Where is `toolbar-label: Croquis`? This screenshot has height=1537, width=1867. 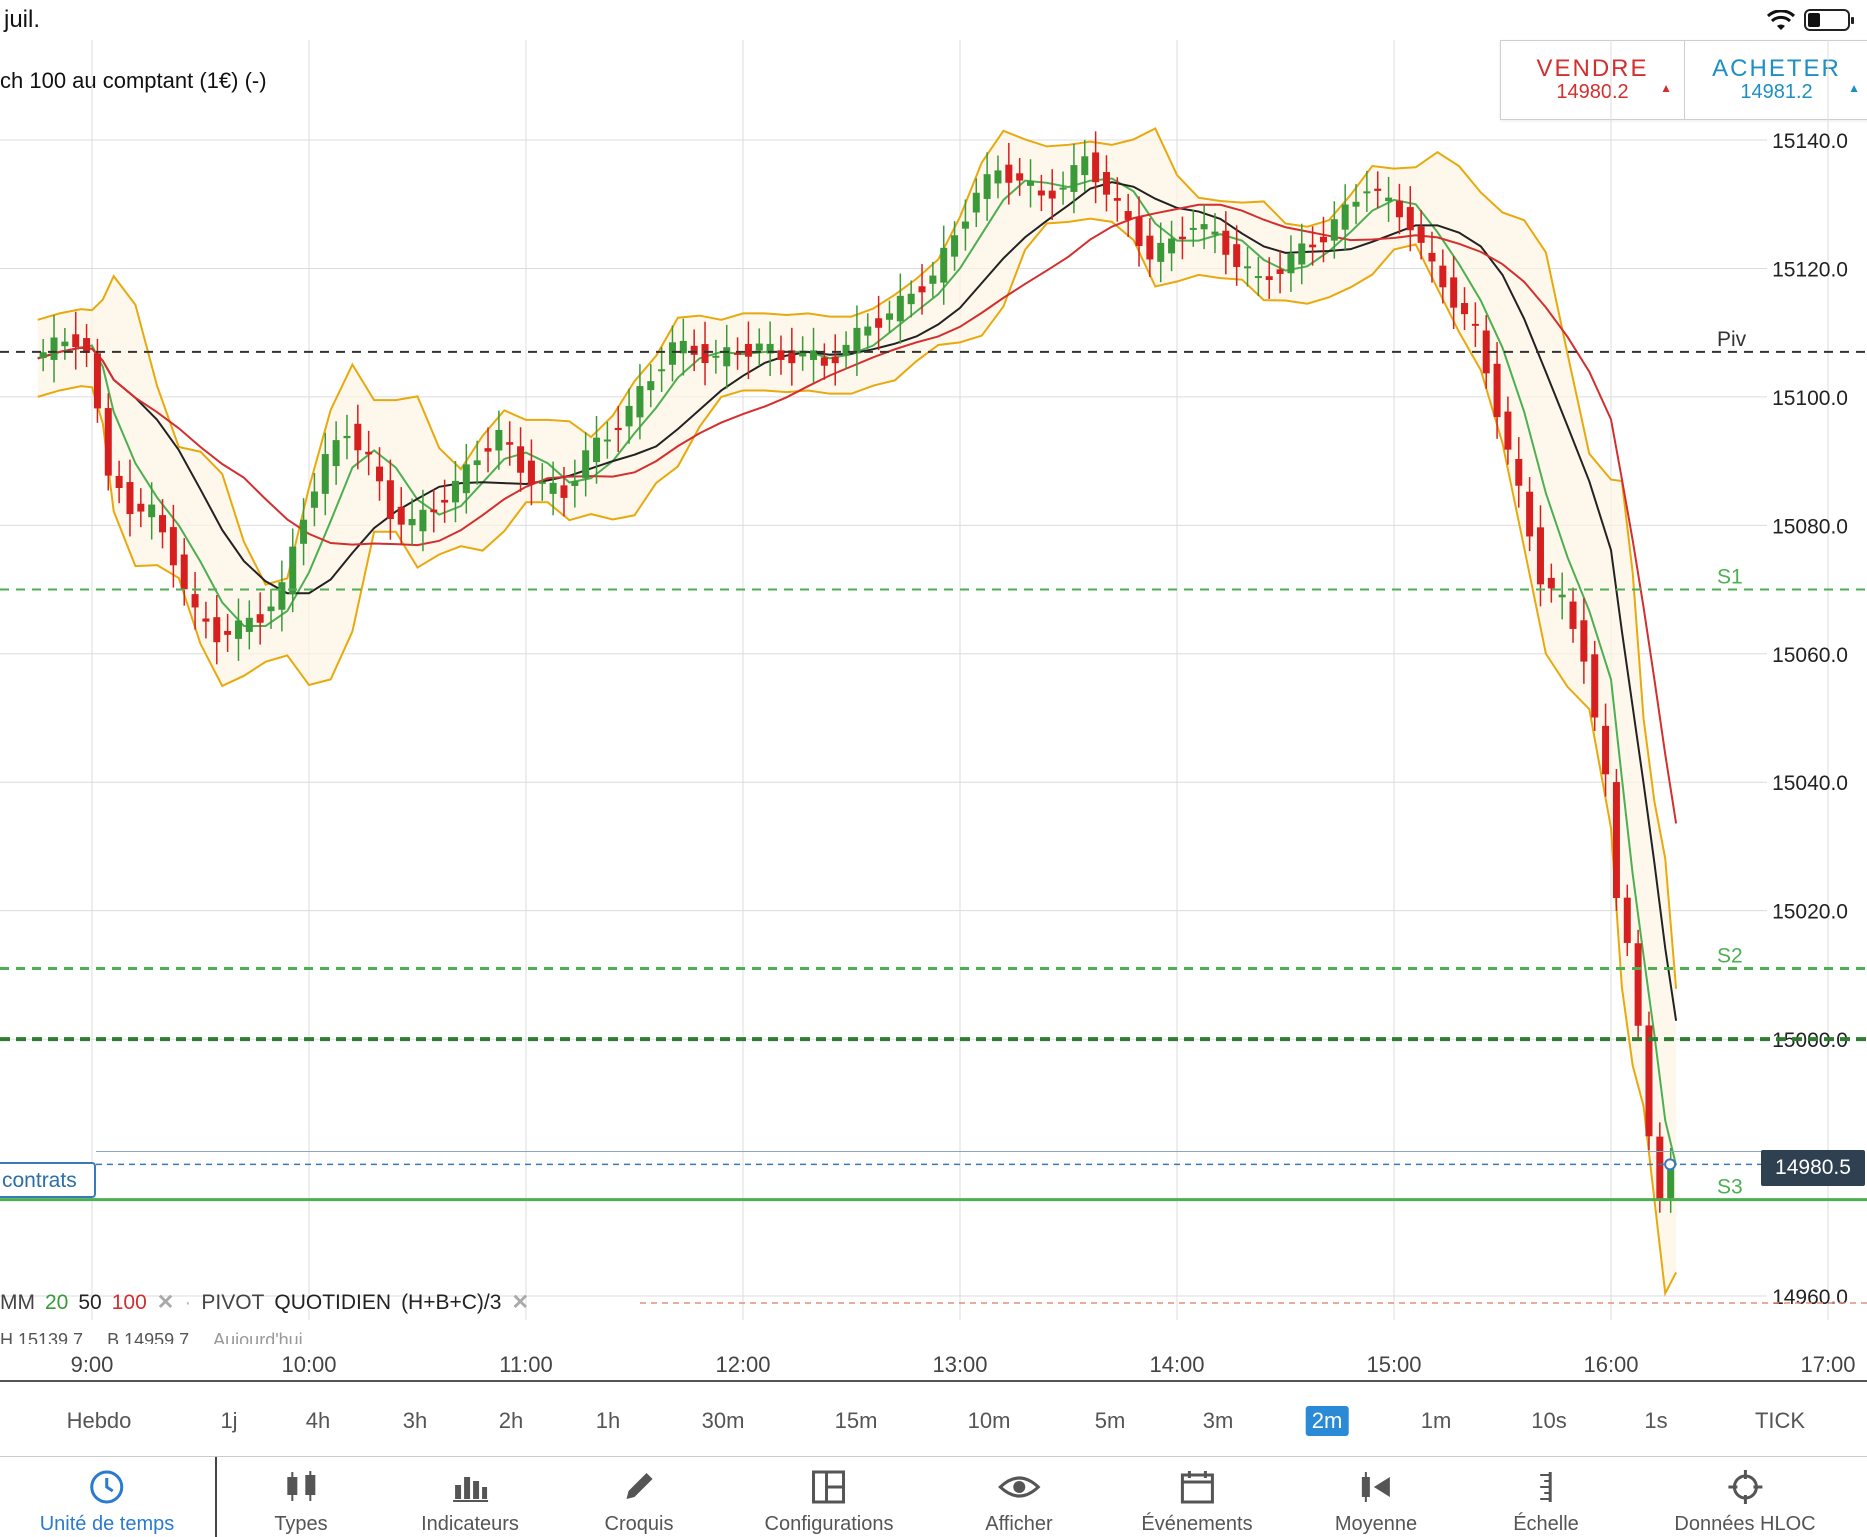
toolbar-label: Croquis is located at coordinates (639, 1524).